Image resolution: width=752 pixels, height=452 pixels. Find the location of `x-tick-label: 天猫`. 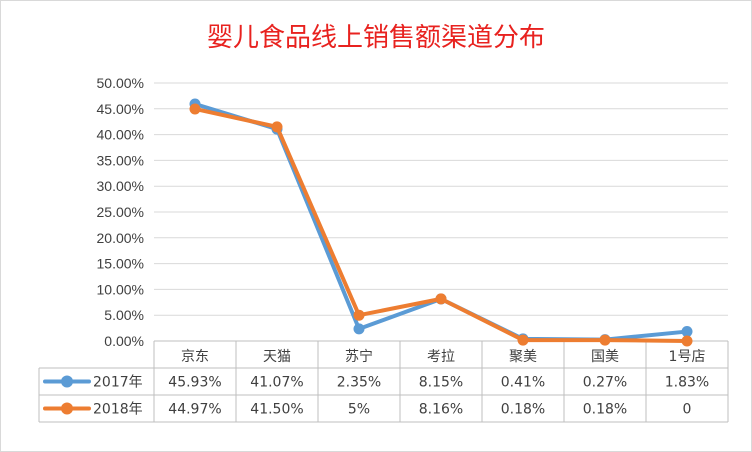

x-tick-label: 天猫 is located at coordinates (277, 357).